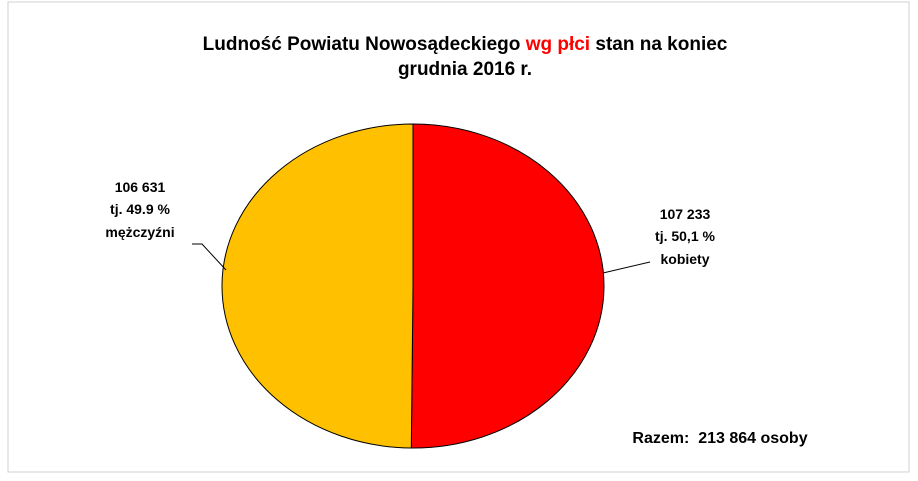 This screenshot has width=918, height=481. Describe the element at coordinates (661, 44) in the screenshot. I see `title-part: stan na koniec` at that location.